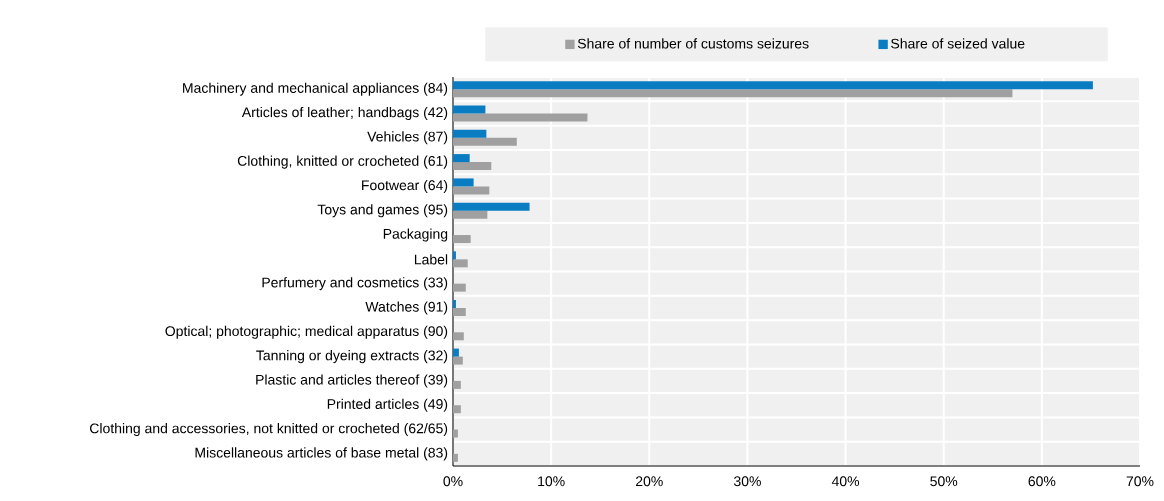 This screenshot has width=1164, height=501. I want to click on y-tick-label: Clothing, knitted or crocheted (61), so click(342, 162).